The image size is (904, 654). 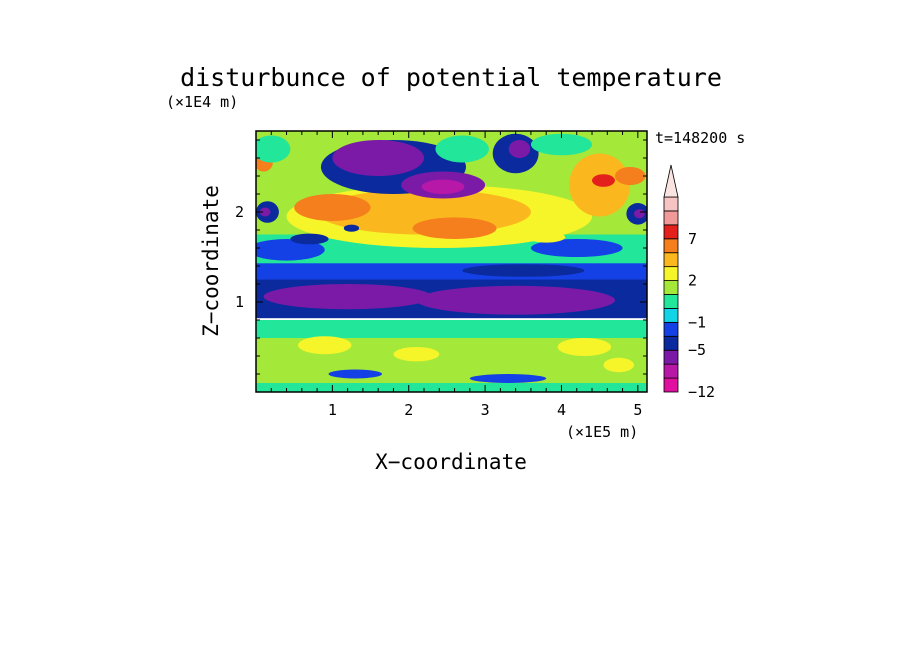 I want to click on x-tick-label: 5, so click(x=637, y=410).